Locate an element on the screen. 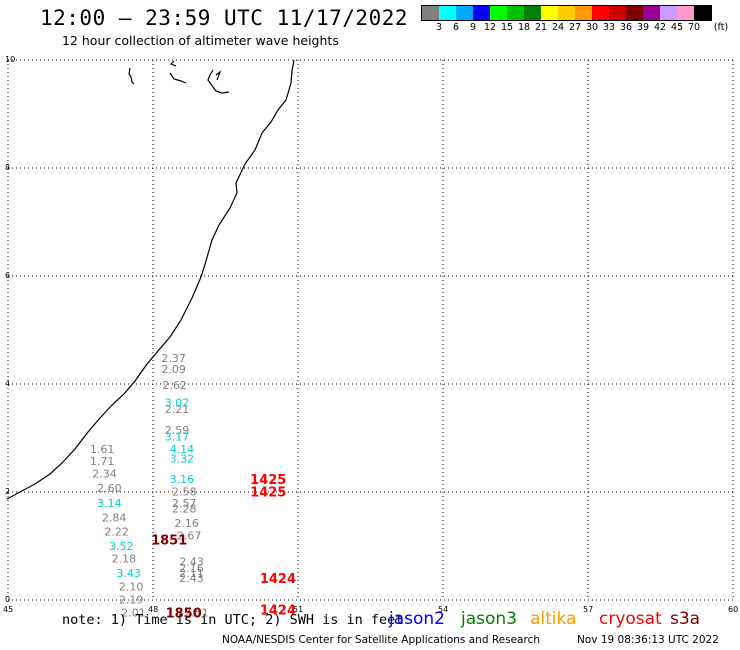 The width and height of the screenshot is (740, 650). wave-height-label: 2.37 is located at coordinates (173, 358).